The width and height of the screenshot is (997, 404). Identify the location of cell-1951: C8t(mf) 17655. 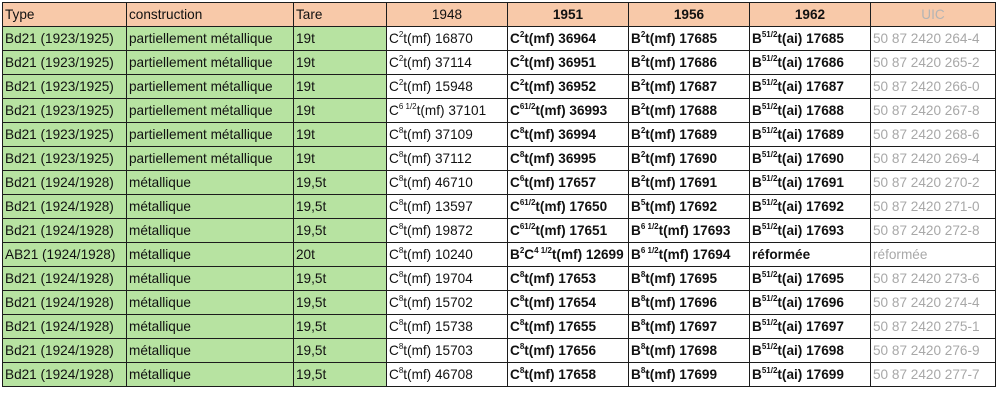
(568, 326).